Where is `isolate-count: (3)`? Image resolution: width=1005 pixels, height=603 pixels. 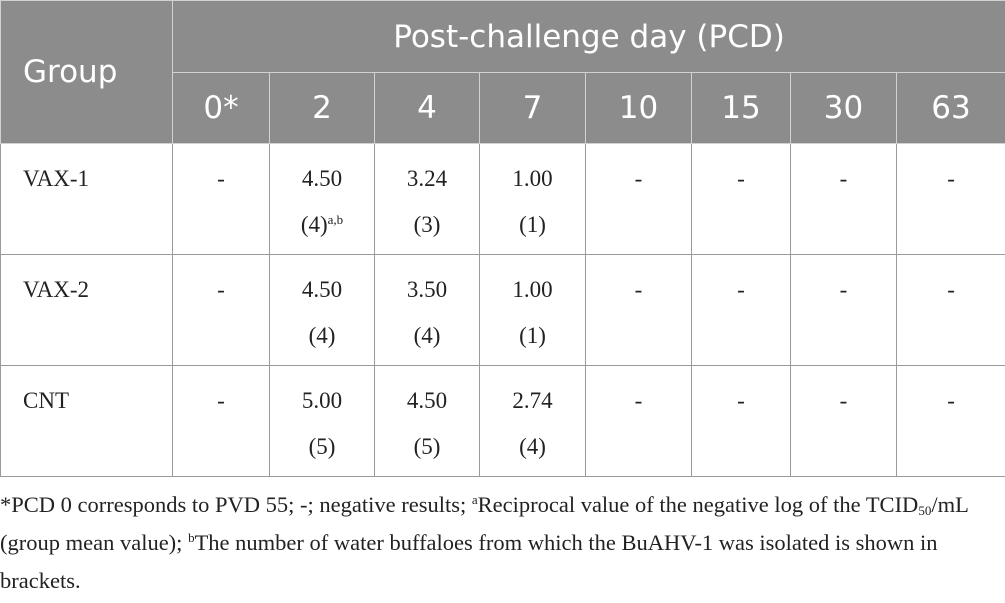 isolate-count: (3) is located at coordinates (427, 225).